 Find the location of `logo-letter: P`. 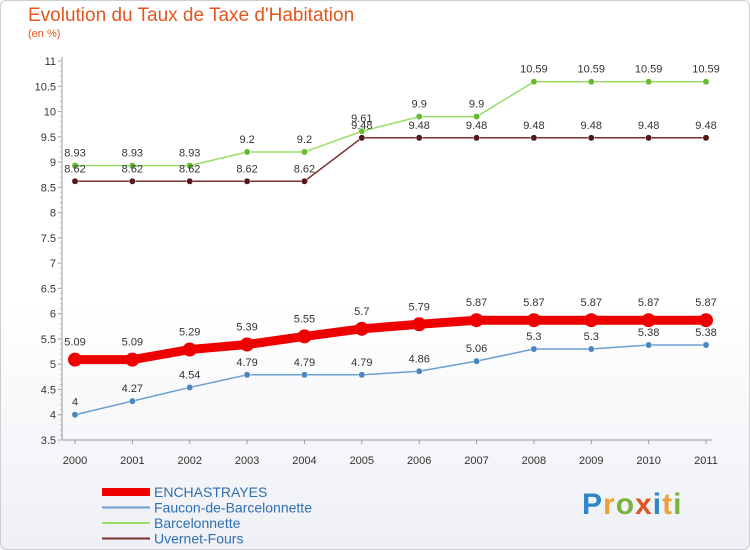

logo-letter: P is located at coordinates (593, 504).